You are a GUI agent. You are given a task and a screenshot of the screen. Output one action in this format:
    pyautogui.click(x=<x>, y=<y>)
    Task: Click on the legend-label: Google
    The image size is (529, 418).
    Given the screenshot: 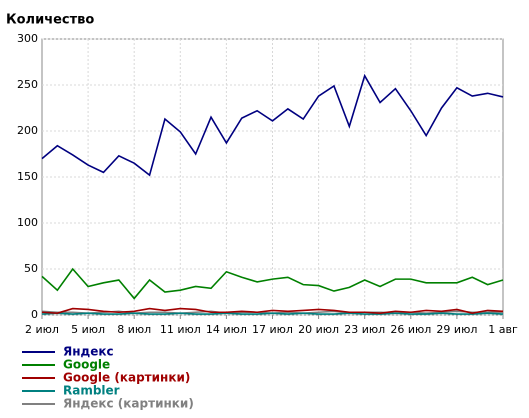 What is the action you would take?
    pyautogui.click(x=86, y=365)
    